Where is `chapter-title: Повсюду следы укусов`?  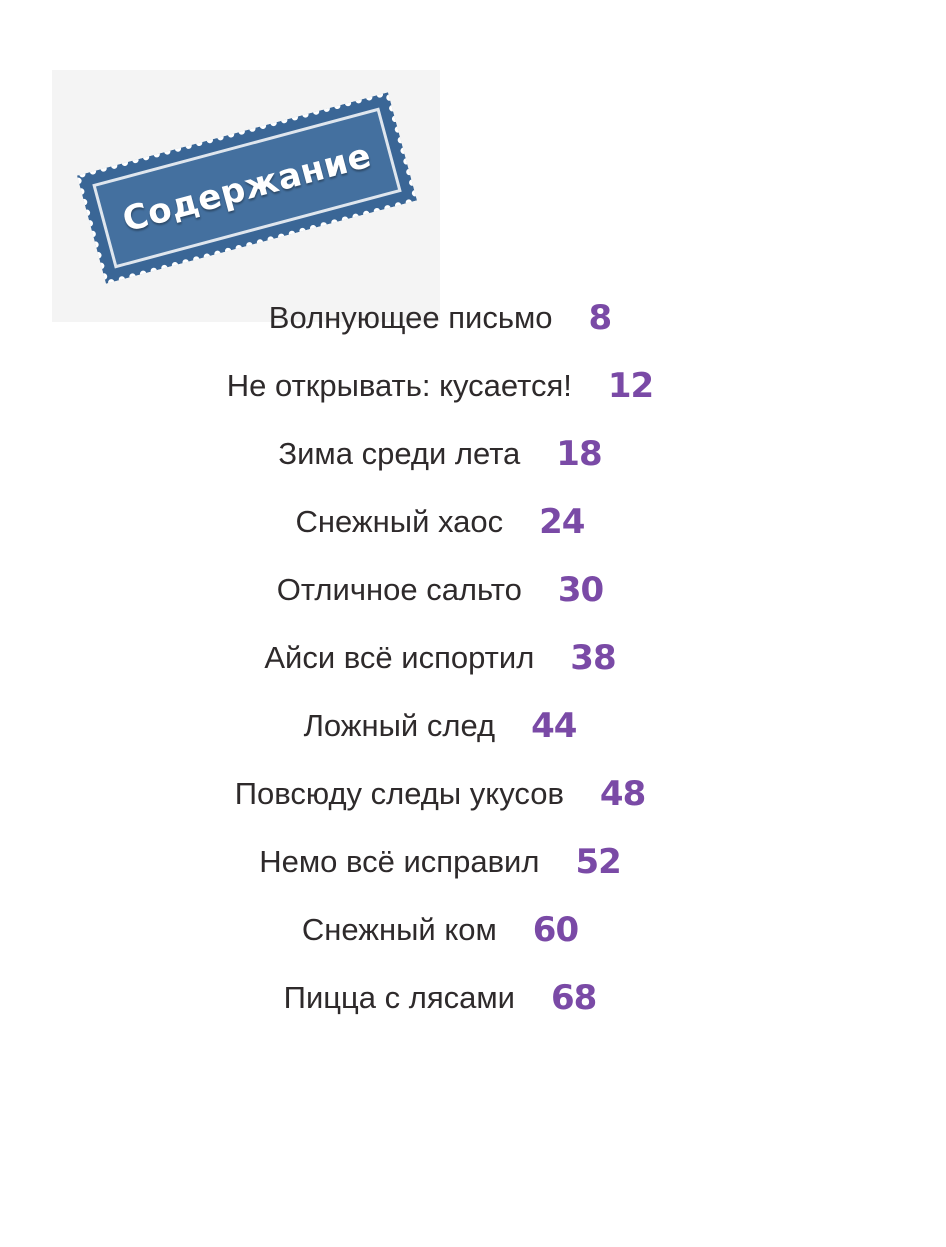
chapter-title: Повсюду следы укусов is located at coordinates (399, 793).